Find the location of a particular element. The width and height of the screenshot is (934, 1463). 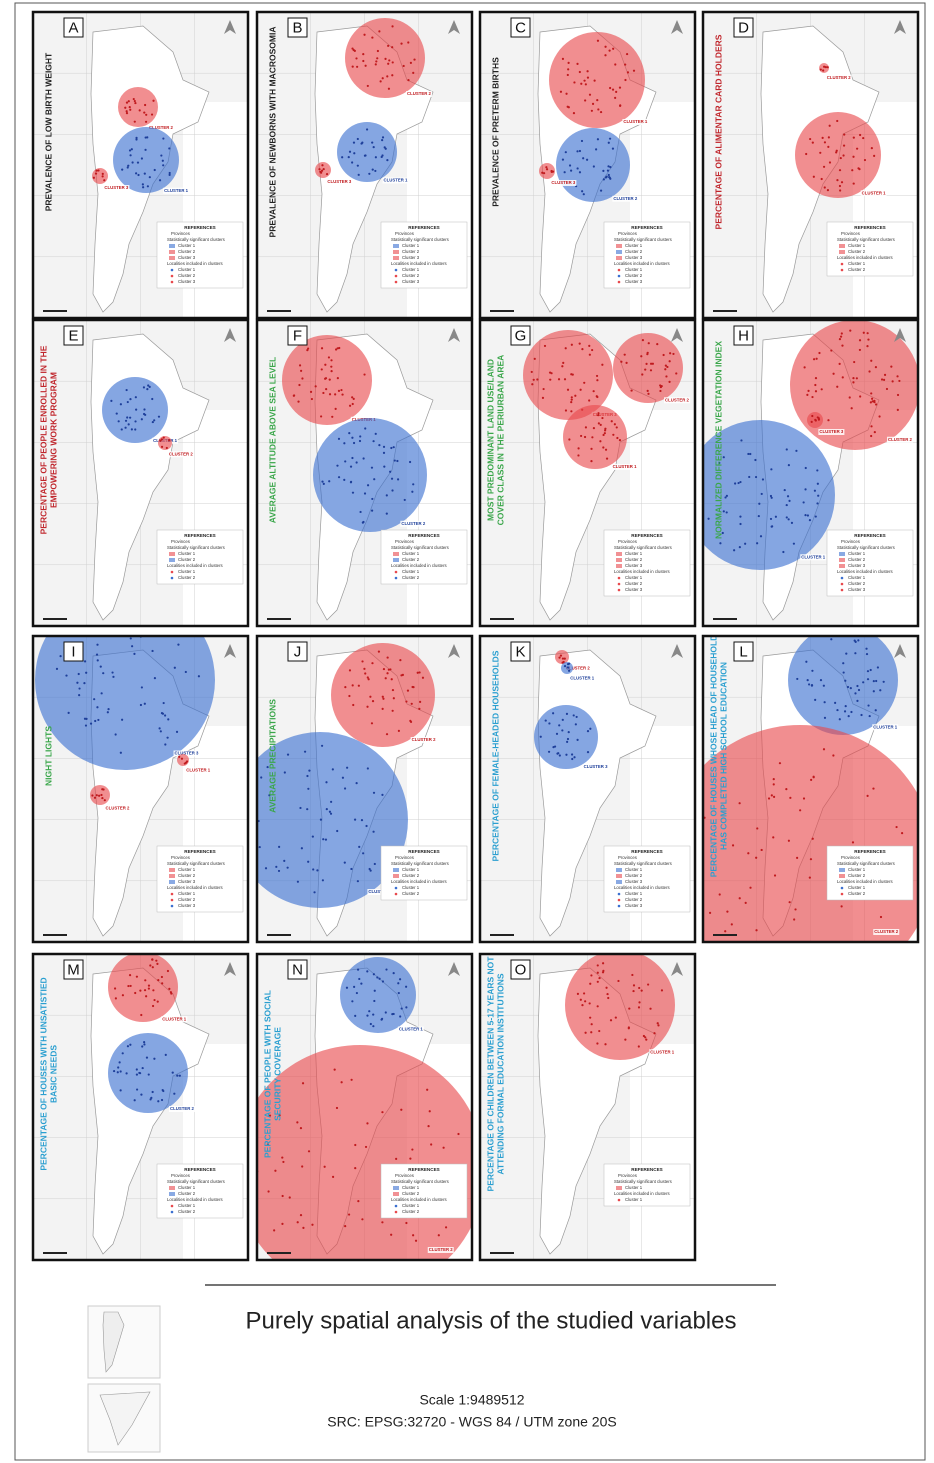

legend-item: Cluster 1 is located at coordinates (634, 1187).